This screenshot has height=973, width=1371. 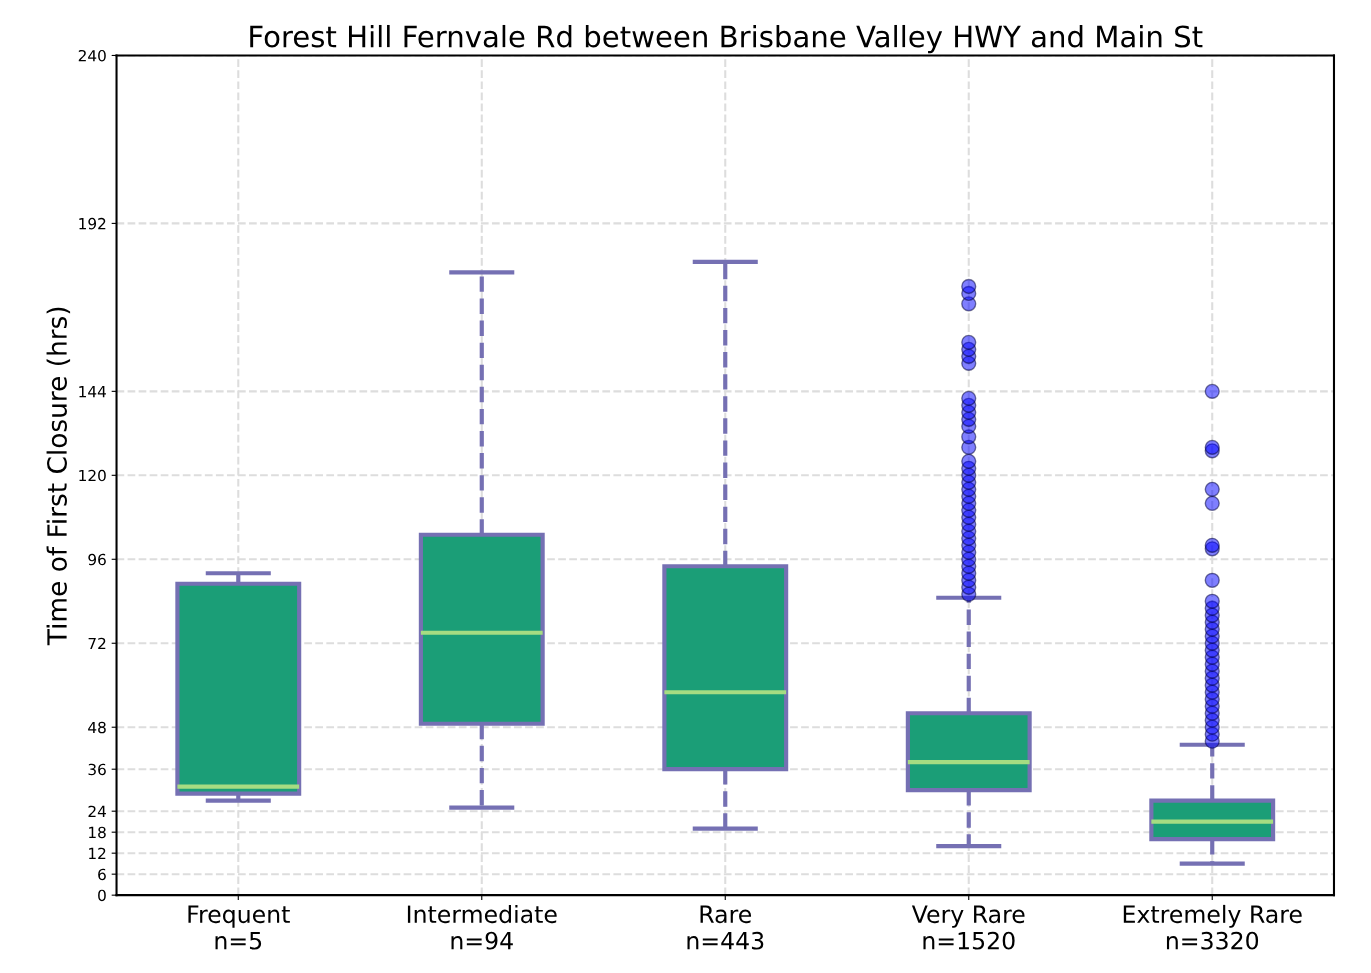 What do you see at coordinates (97, 832) in the screenshot?
I see `y-tick-label: 18` at bounding box center [97, 832].